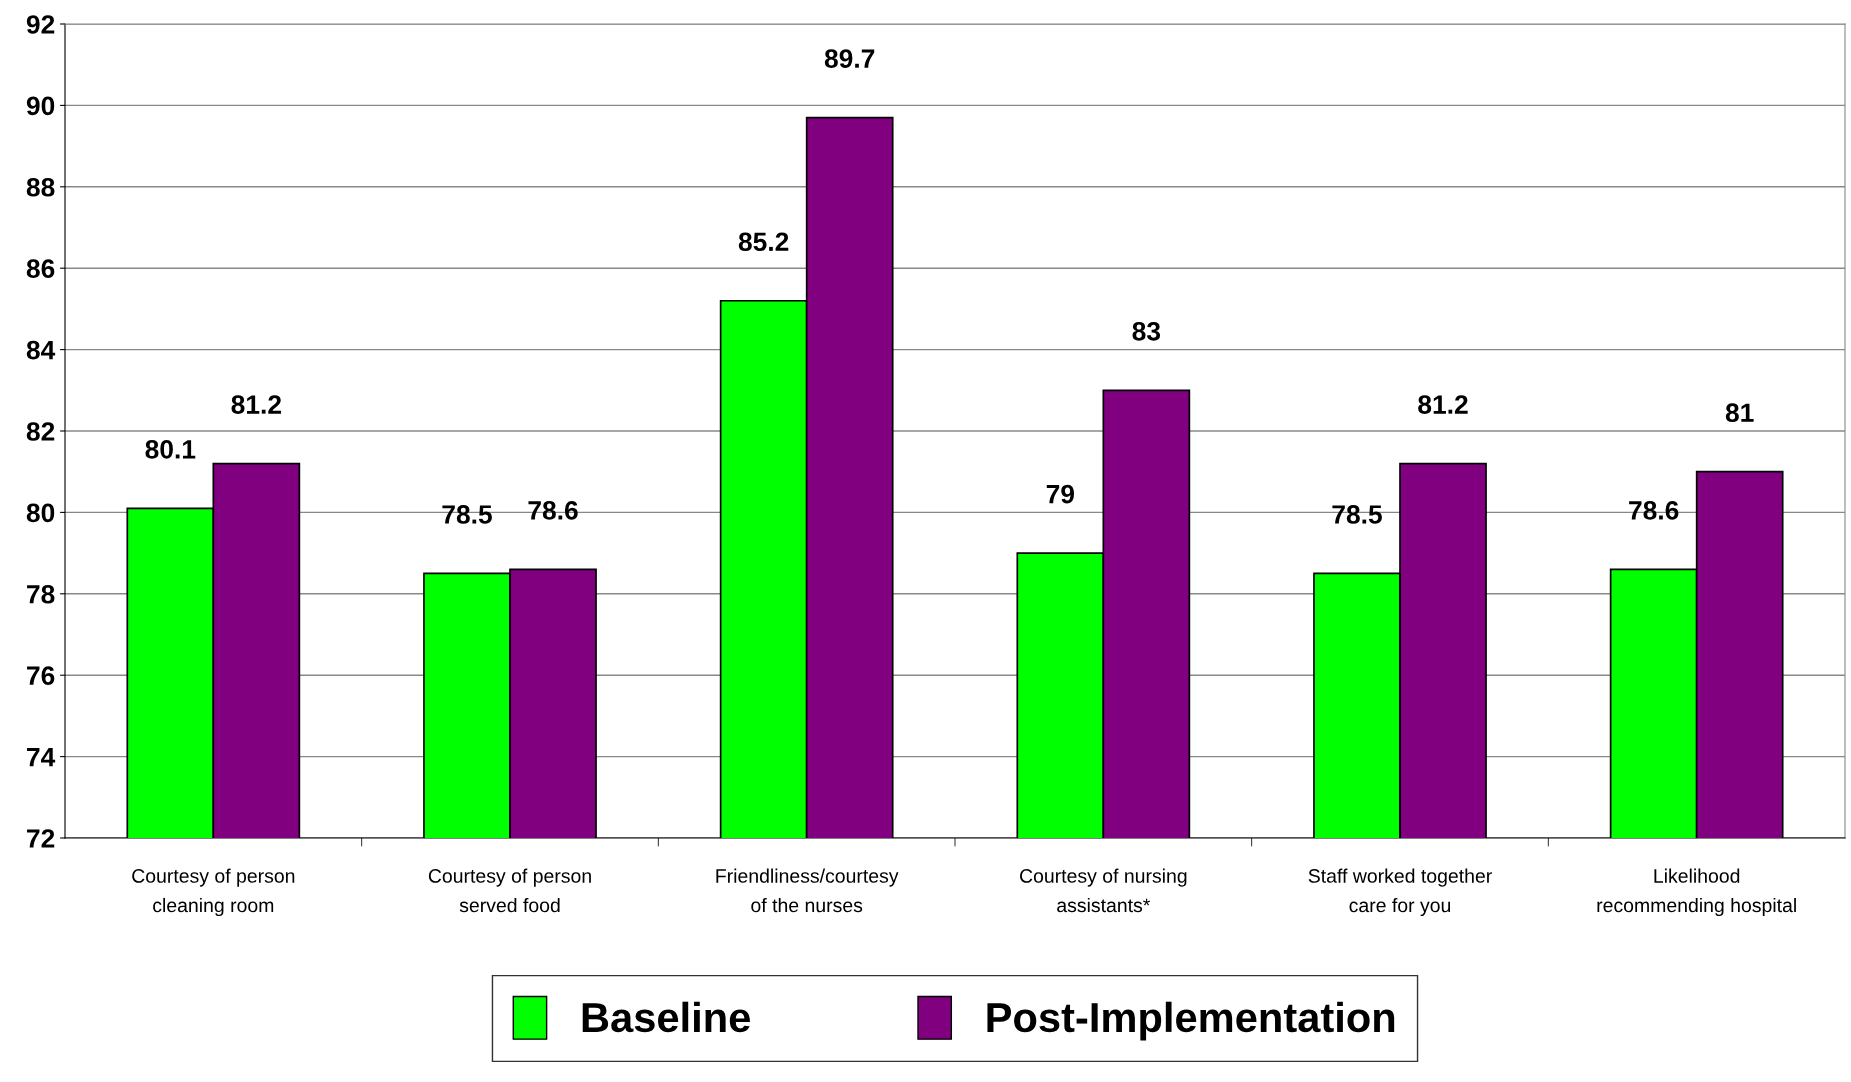 This screenshot has height=1082, width=1851. I want to click on data-label: 79, so click(1060, 494).